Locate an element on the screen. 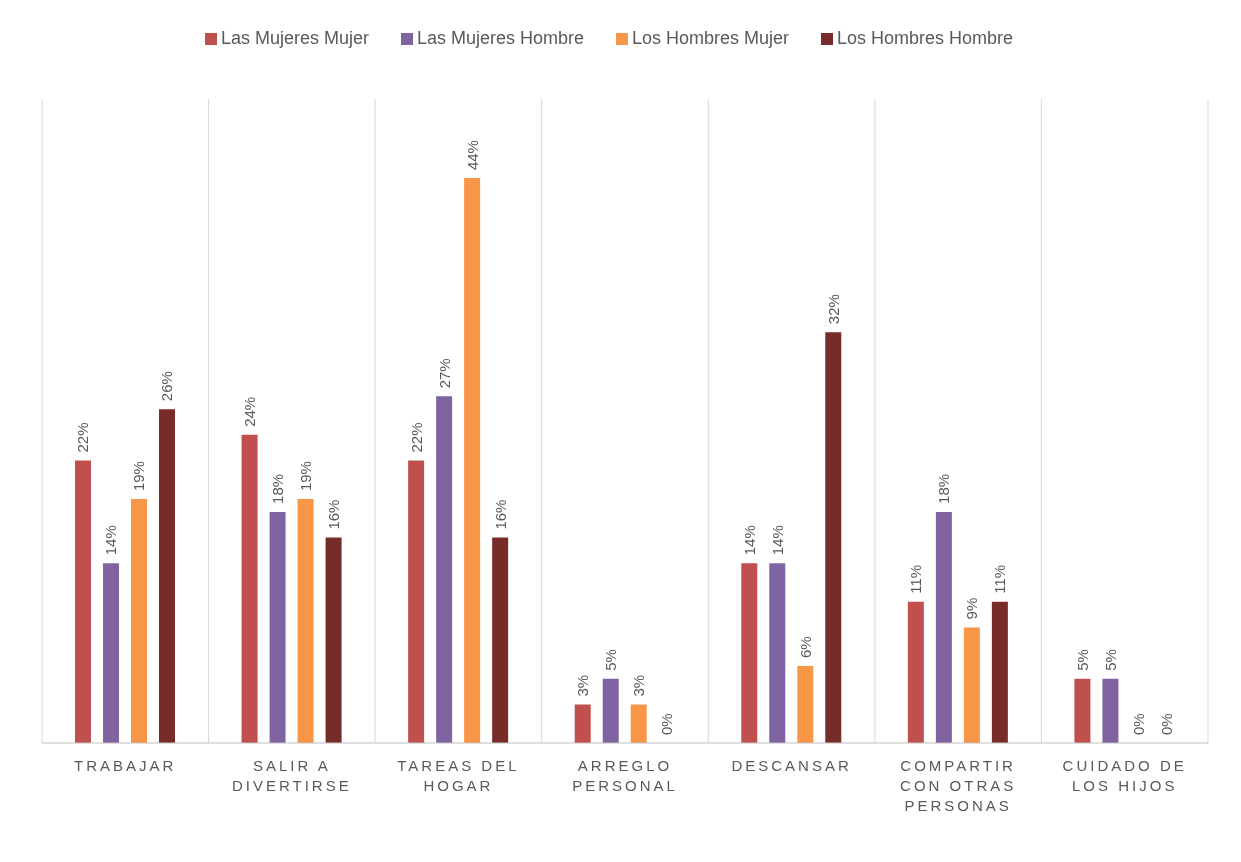 This screenshot has height=862, width=1241. data-label: 6% is located at coordinates (805, 647).